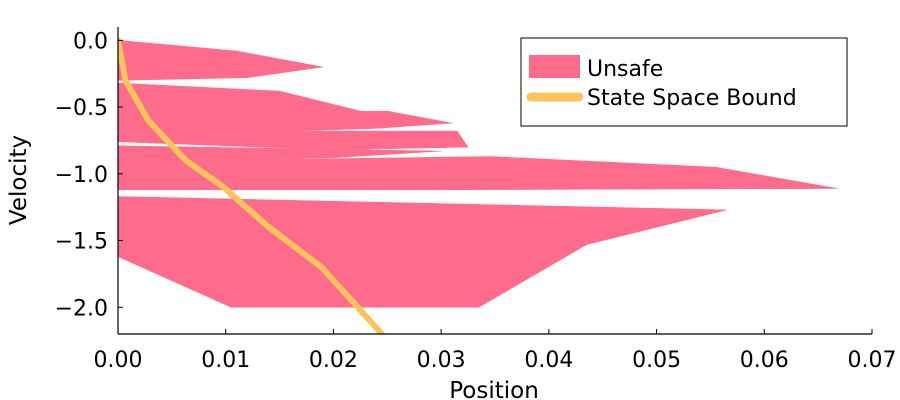 The width and height of the screenshot is (900, 400). Describe the element at coordinates (81, 175) in the screenshot. I see `y-tick-label: −1.0` at that location.